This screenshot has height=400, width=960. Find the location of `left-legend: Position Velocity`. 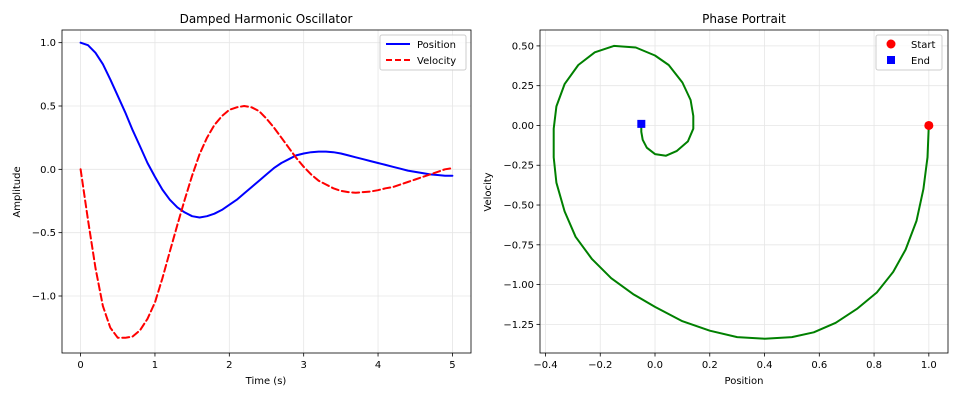

left-legend: Position Velocity is located at coordinates (423, 52).